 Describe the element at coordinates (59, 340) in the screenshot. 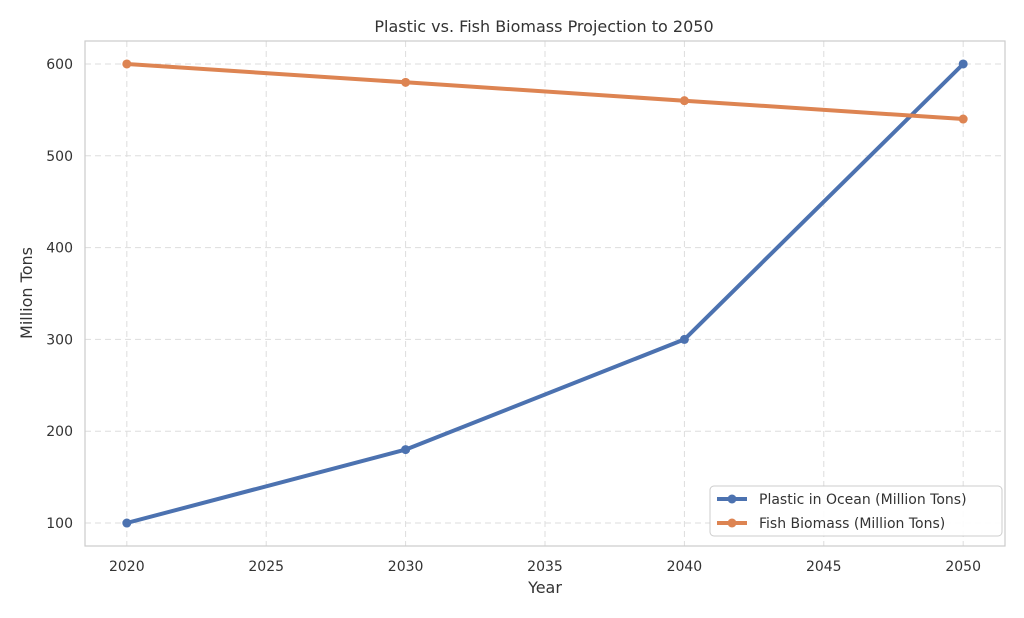

I see `y-tick-label: 300` at that location.